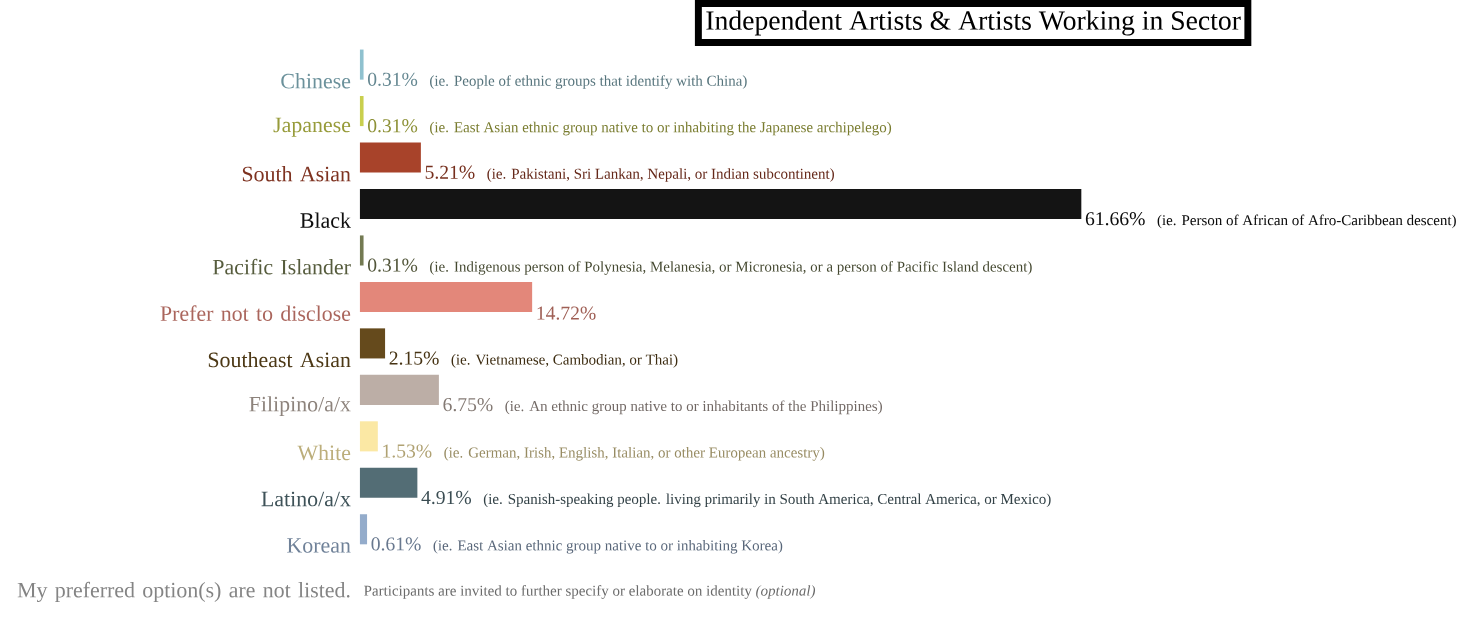 The width and height of the screenshot is (1460, 620). Describe the element at coordinates (450, 172) in the screenshot. I see `data-label: 5.21%` at that location.